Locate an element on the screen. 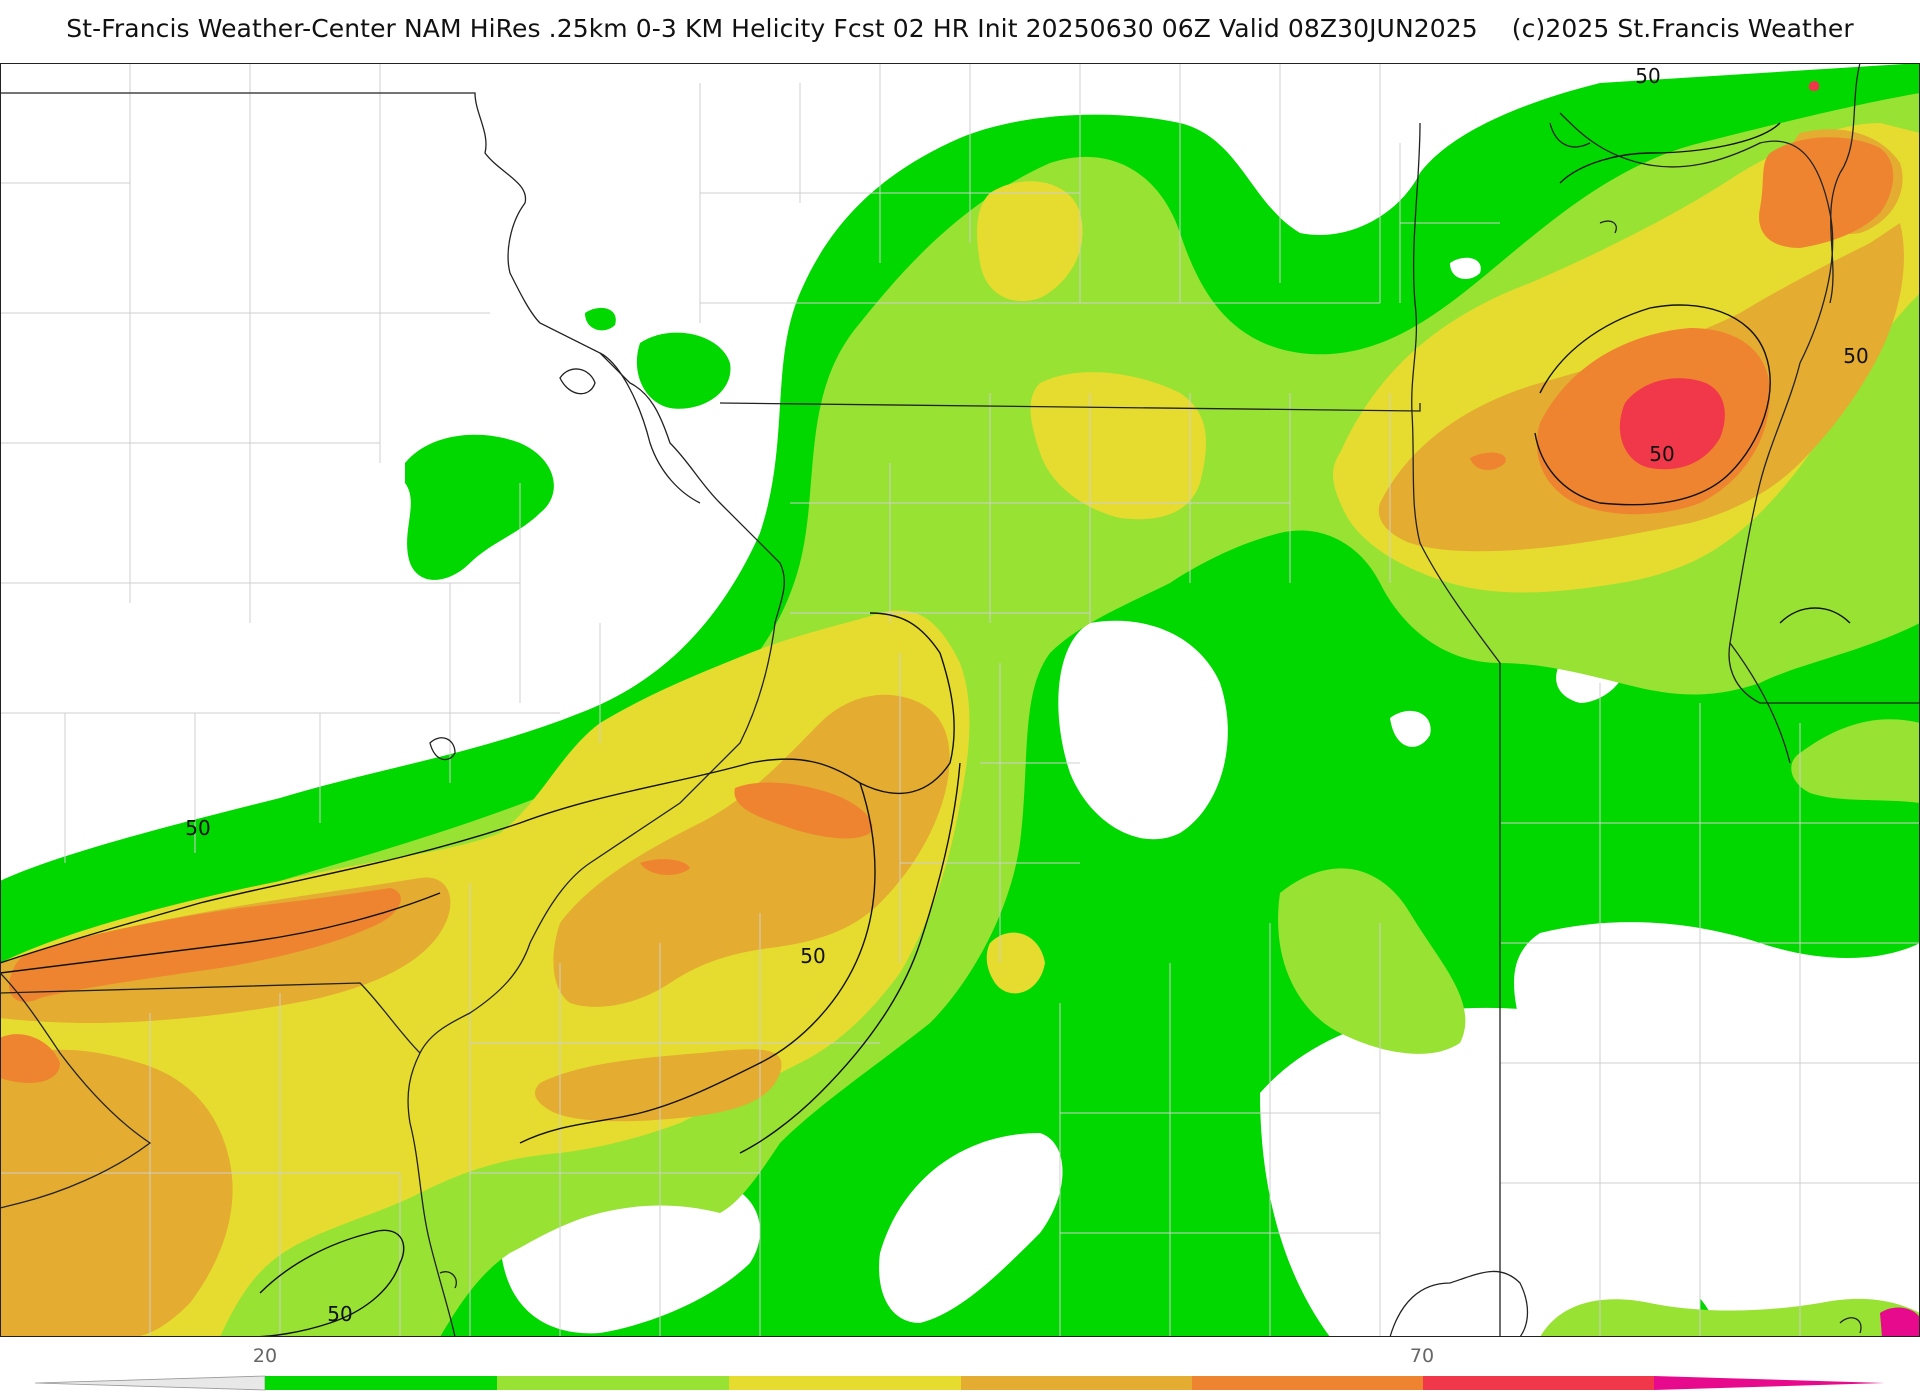 The image size is (1920, 1400). copyright-text: (c)2025 St.Francis Weather is located at coordinates (1682, 28).